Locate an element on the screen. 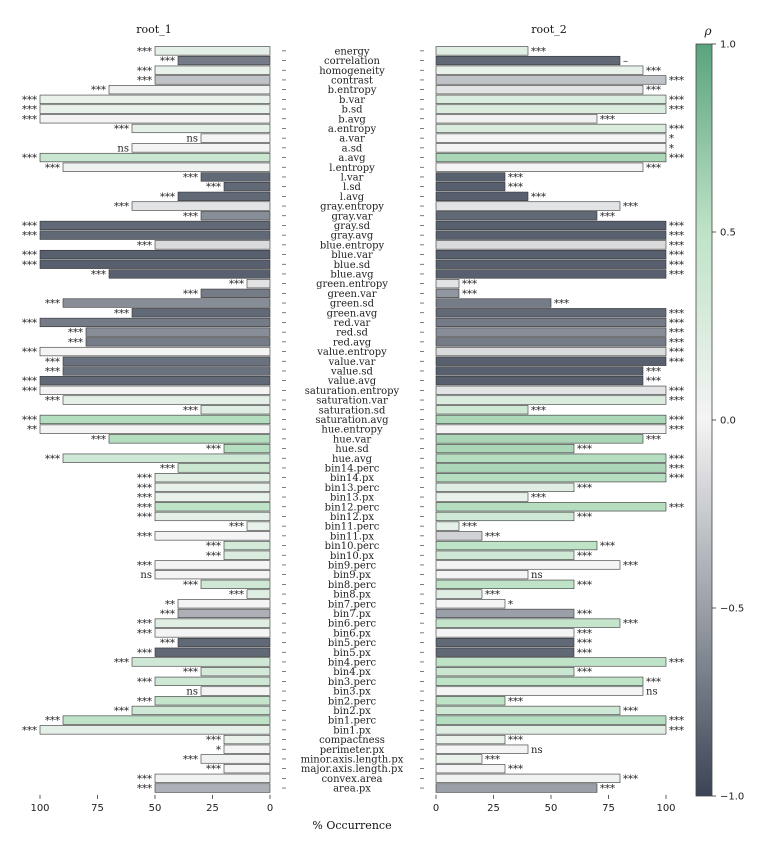 The image size is (774, 841). sig-root1-blue-sd: *** is located at coordinates (29, 265).